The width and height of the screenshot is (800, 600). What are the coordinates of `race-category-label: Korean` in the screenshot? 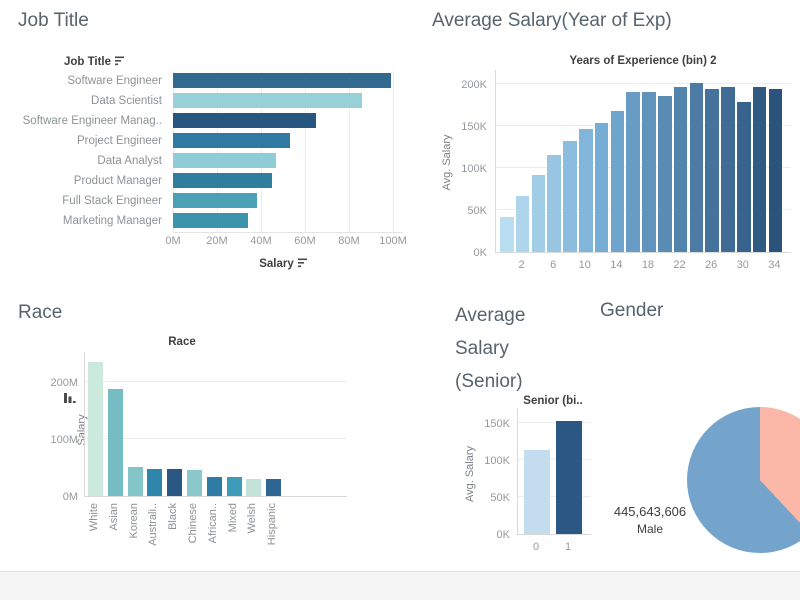 It's located at (133, 521).